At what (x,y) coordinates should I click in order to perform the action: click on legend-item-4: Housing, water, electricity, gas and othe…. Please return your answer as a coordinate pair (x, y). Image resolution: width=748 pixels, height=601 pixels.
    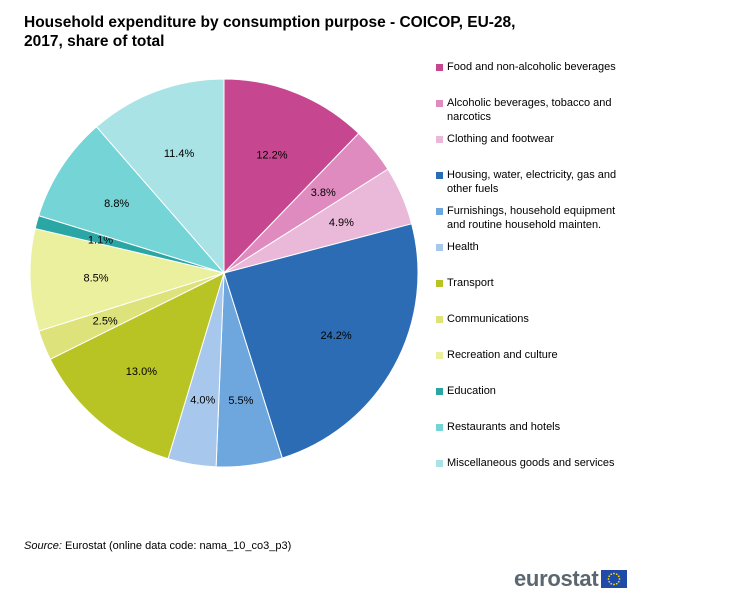
    Looking at the image, I should click on (546, 182).